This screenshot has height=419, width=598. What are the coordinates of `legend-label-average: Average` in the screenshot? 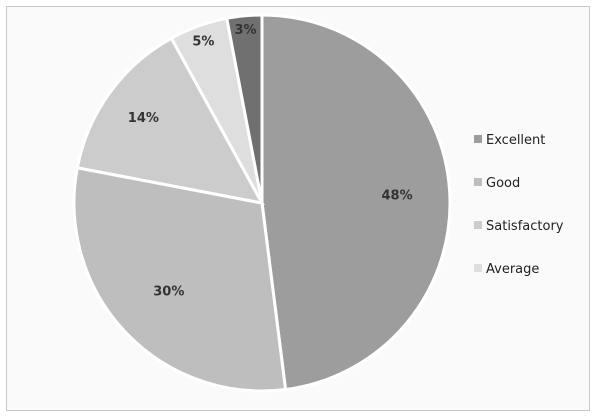 It's located at (512, 269).